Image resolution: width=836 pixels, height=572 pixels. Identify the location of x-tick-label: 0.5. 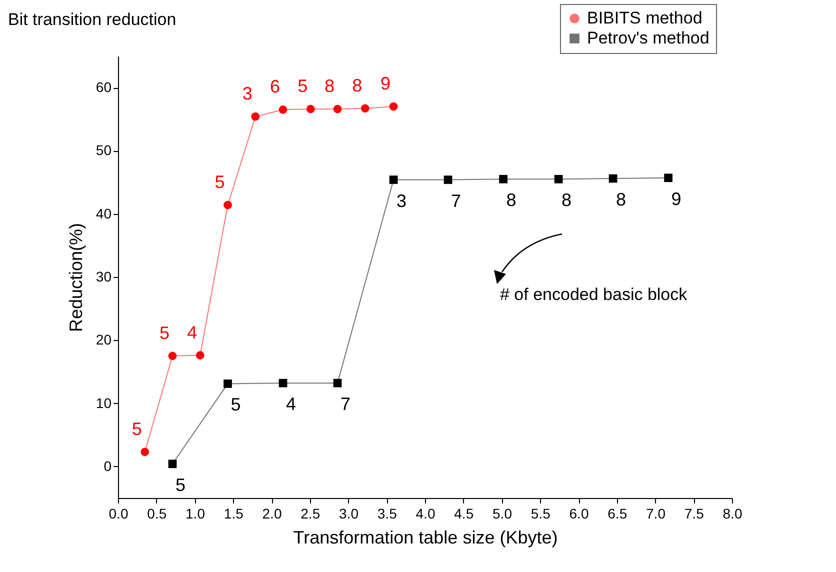
(157, 514).